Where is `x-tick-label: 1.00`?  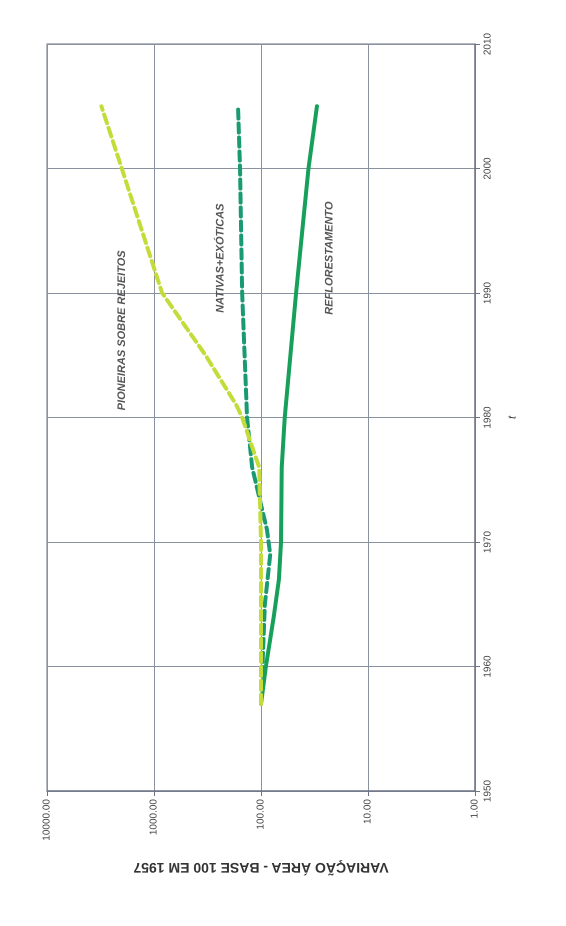
x-tick-label: 1.00 is located at coordinates (475, 808).